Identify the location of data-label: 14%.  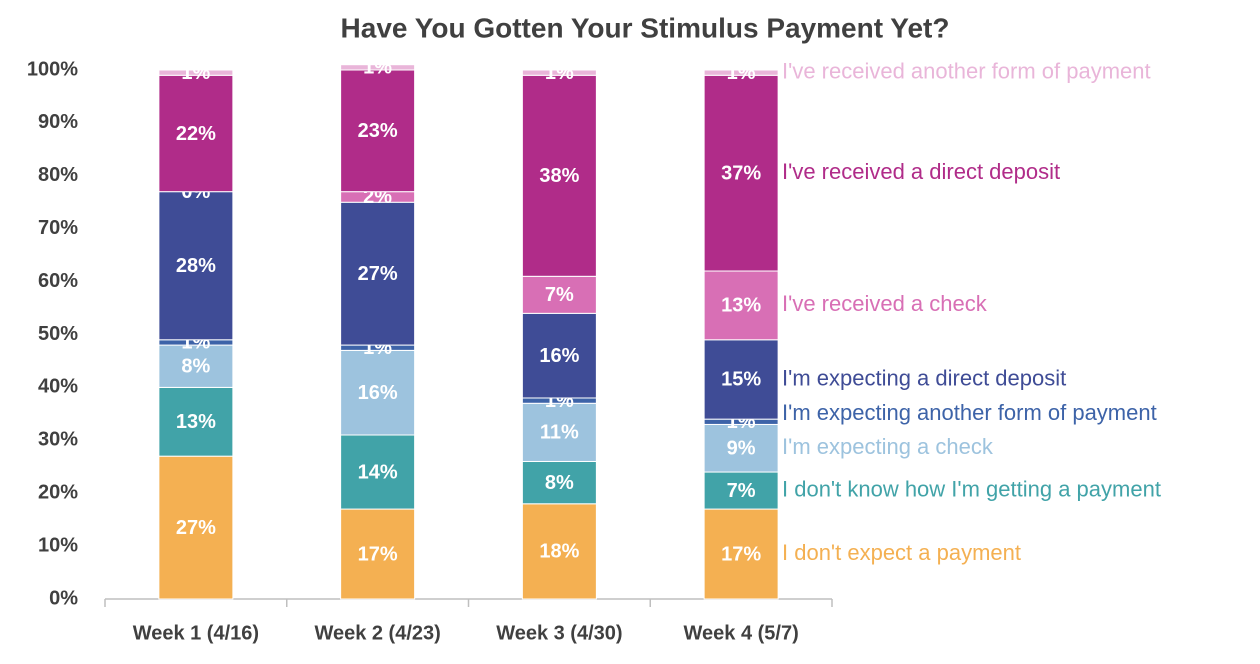
(378, 472).